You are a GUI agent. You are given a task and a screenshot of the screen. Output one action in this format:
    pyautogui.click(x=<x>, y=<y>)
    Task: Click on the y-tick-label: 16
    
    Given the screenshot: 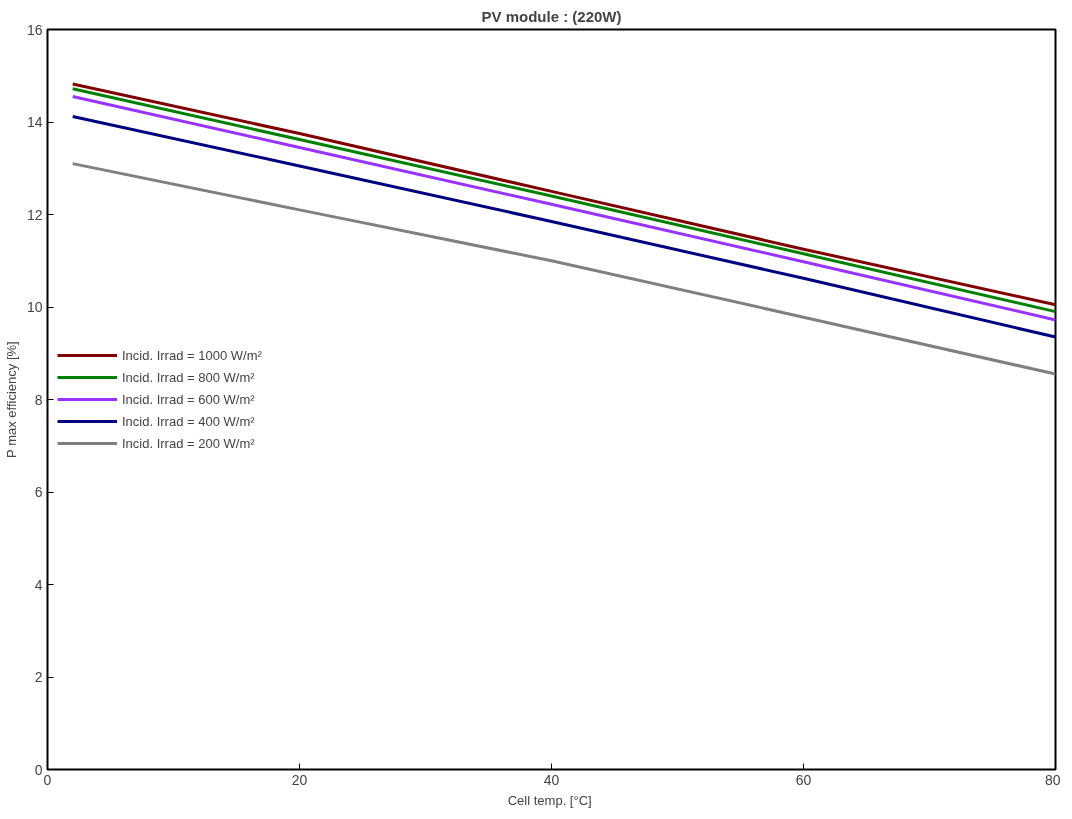 What is the action you would take?
    pyautogui.click(x=34, y=29)
    